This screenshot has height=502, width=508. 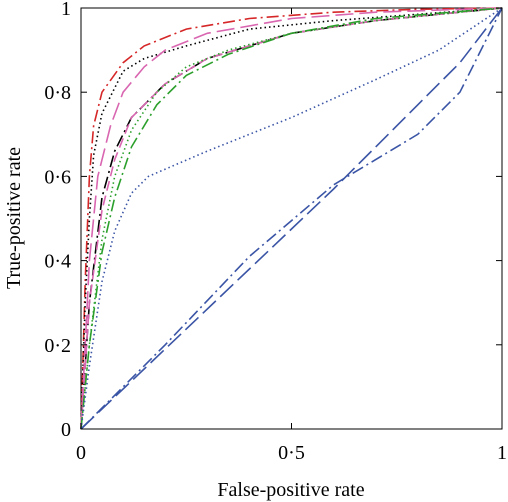 I want to click on y-tick-label: 0·8, so click(x=57, y=93).